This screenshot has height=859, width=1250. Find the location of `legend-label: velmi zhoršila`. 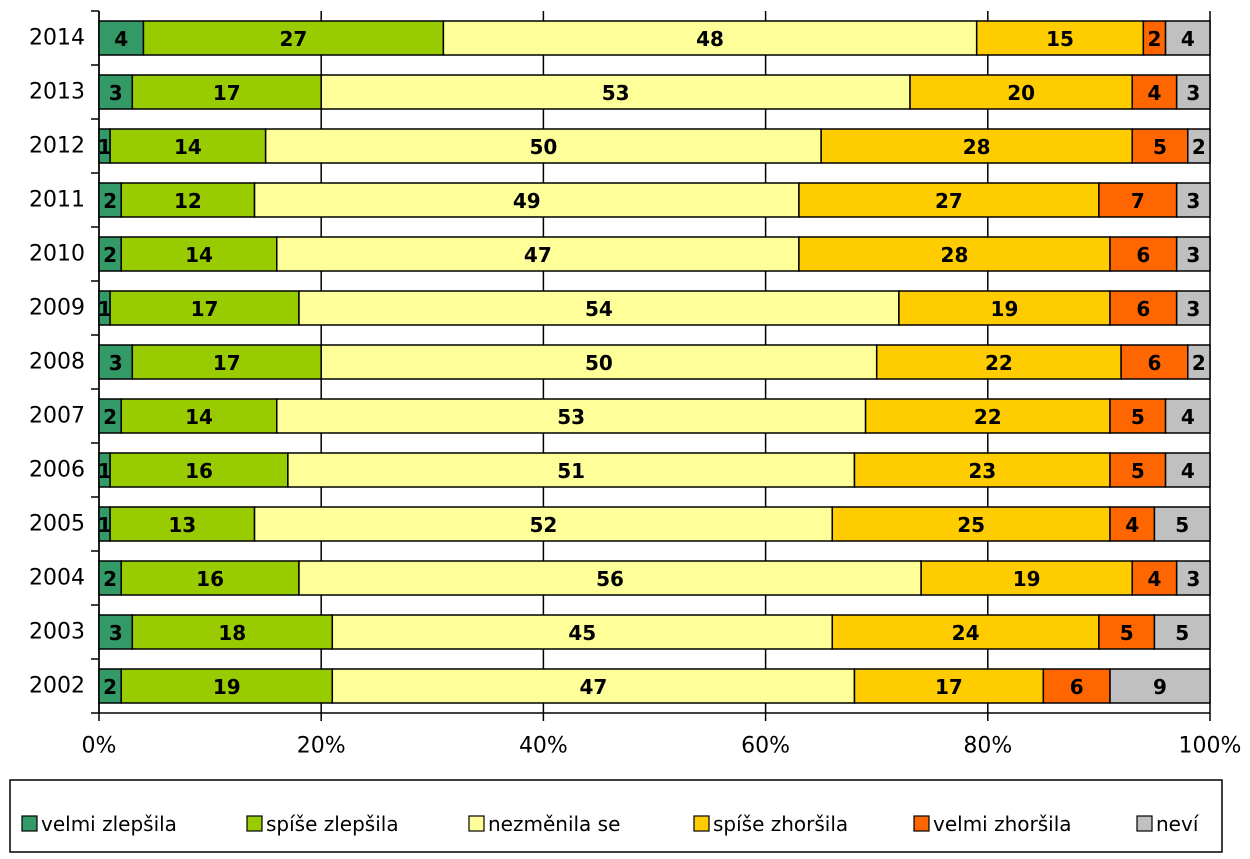

legend-label: velmi zhoršila is located at coordinates (1002, 824).